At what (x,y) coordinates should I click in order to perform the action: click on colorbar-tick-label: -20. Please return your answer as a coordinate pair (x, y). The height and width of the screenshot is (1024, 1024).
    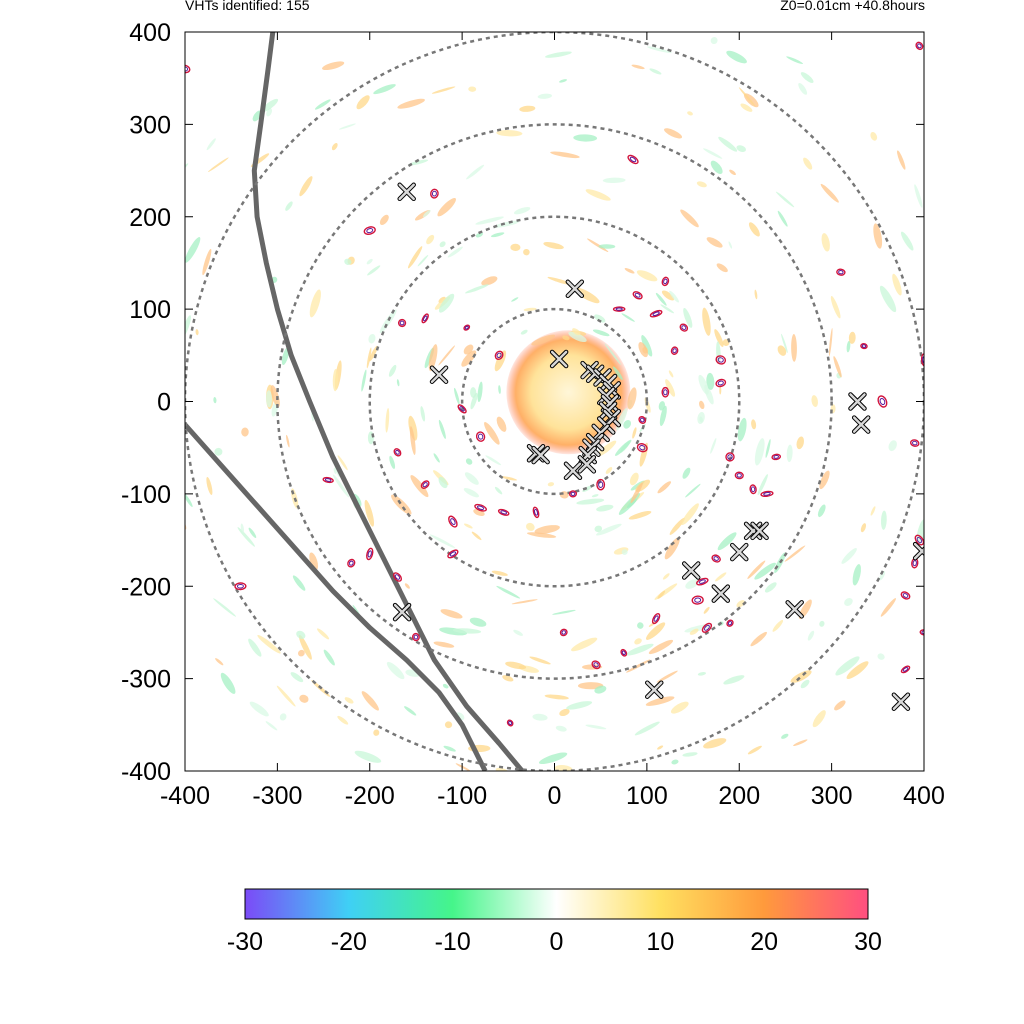
    Looking at the image, I should click on (349, 942).